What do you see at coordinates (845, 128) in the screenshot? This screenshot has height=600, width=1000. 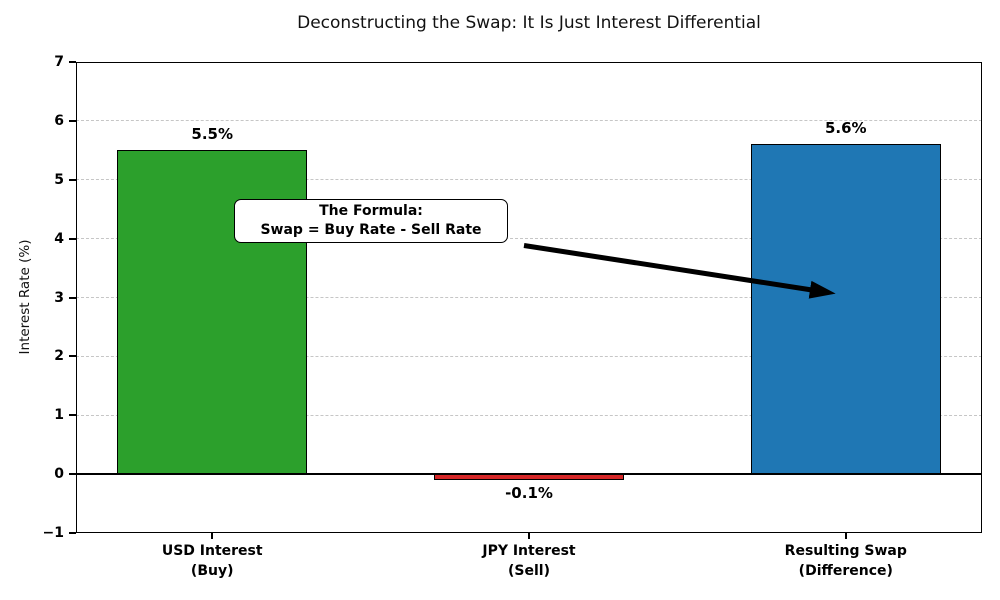 I see `bar-value-label: 5.6%` at bounding box center [845, 128].